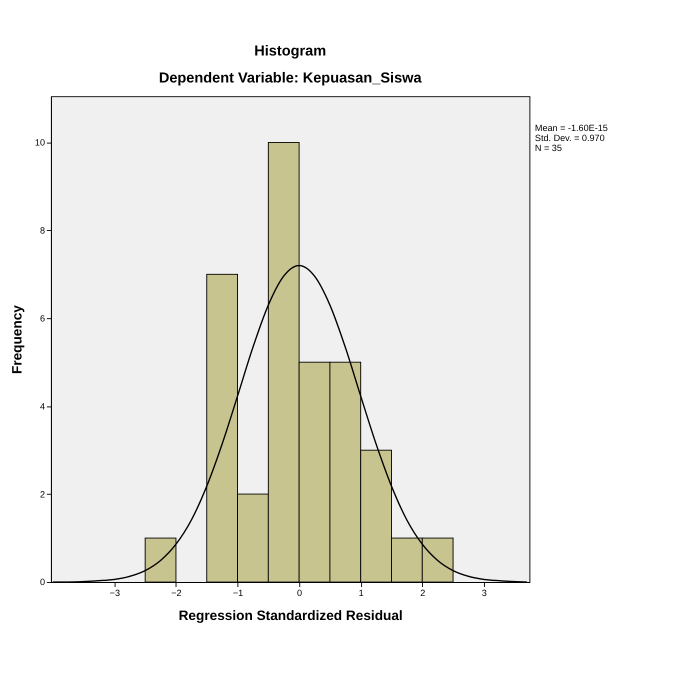 Image resolution: width=695 pixels, height=688 pixels. Describe the element at coordinates (290, 615) in the screenshot. I see `x-axis-title: Regression Standardized Residual` at that location.